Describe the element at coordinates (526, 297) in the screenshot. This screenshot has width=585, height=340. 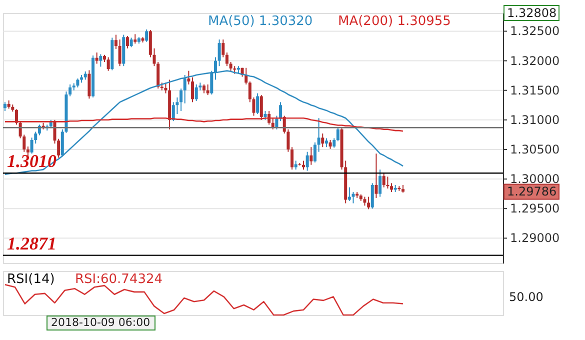
I see `text: 50.00` at that location.